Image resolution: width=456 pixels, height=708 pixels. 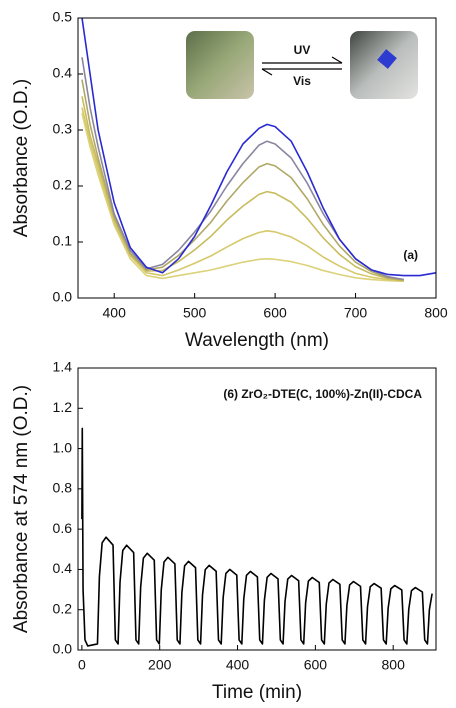 What do you see at coordinates (195, 313) in the screenshot?
I see `x-tick-label: 500` at bounding box center [195, 313].